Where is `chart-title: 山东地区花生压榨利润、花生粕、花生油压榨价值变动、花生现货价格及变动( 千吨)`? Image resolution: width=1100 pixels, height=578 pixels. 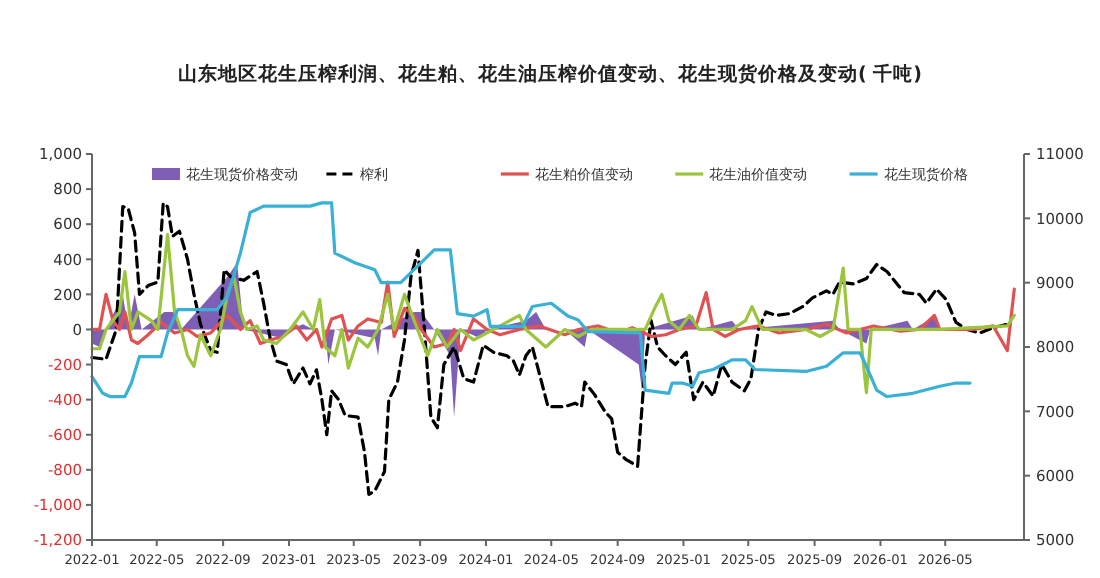 chart-title: 山东地区花生压榨利润、花生粕、花生油压榨价值变动、花生现货价格及变动( 千吨) is located at coordinates (550, 74).